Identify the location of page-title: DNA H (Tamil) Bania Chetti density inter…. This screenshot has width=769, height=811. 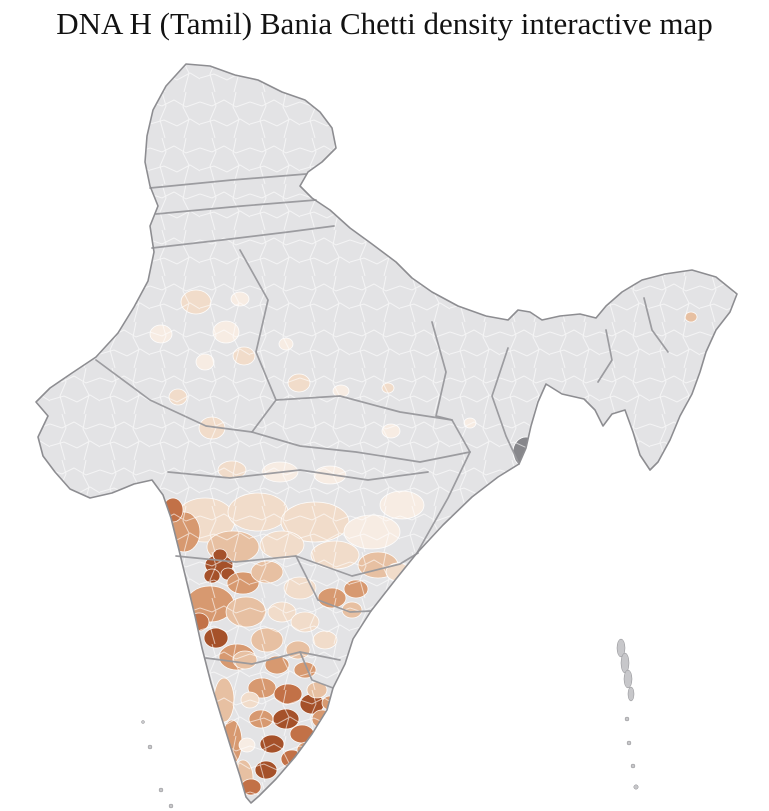
(384, 23).